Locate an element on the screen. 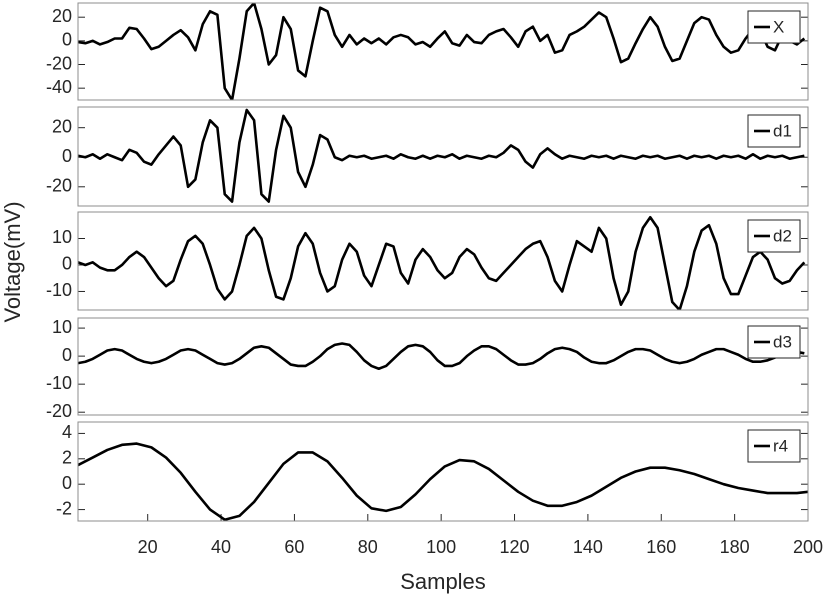 The height and width of the screenshot is (603, 830). legend: d1 is located at coordinates (774, 131).